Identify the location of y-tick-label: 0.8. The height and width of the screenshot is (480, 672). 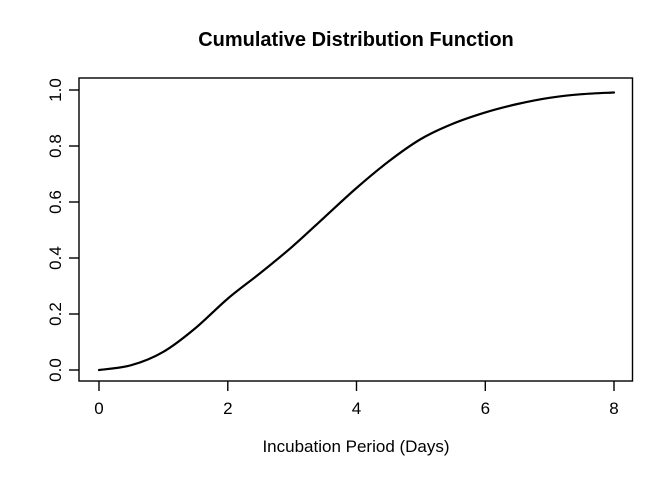
(55, 146).